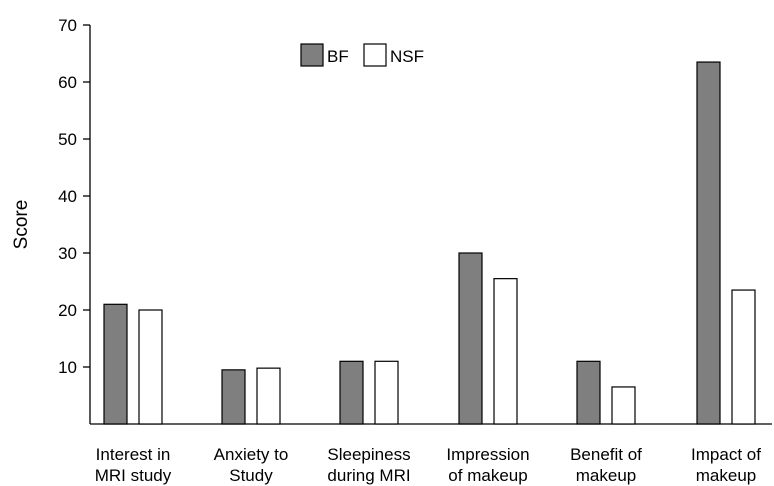 Image resolution: width=774 pixels, height=486 pixels. Describe the element at coordinates (133, 475) in the screenshot. I see `category-label-line: MRI study` at that location.